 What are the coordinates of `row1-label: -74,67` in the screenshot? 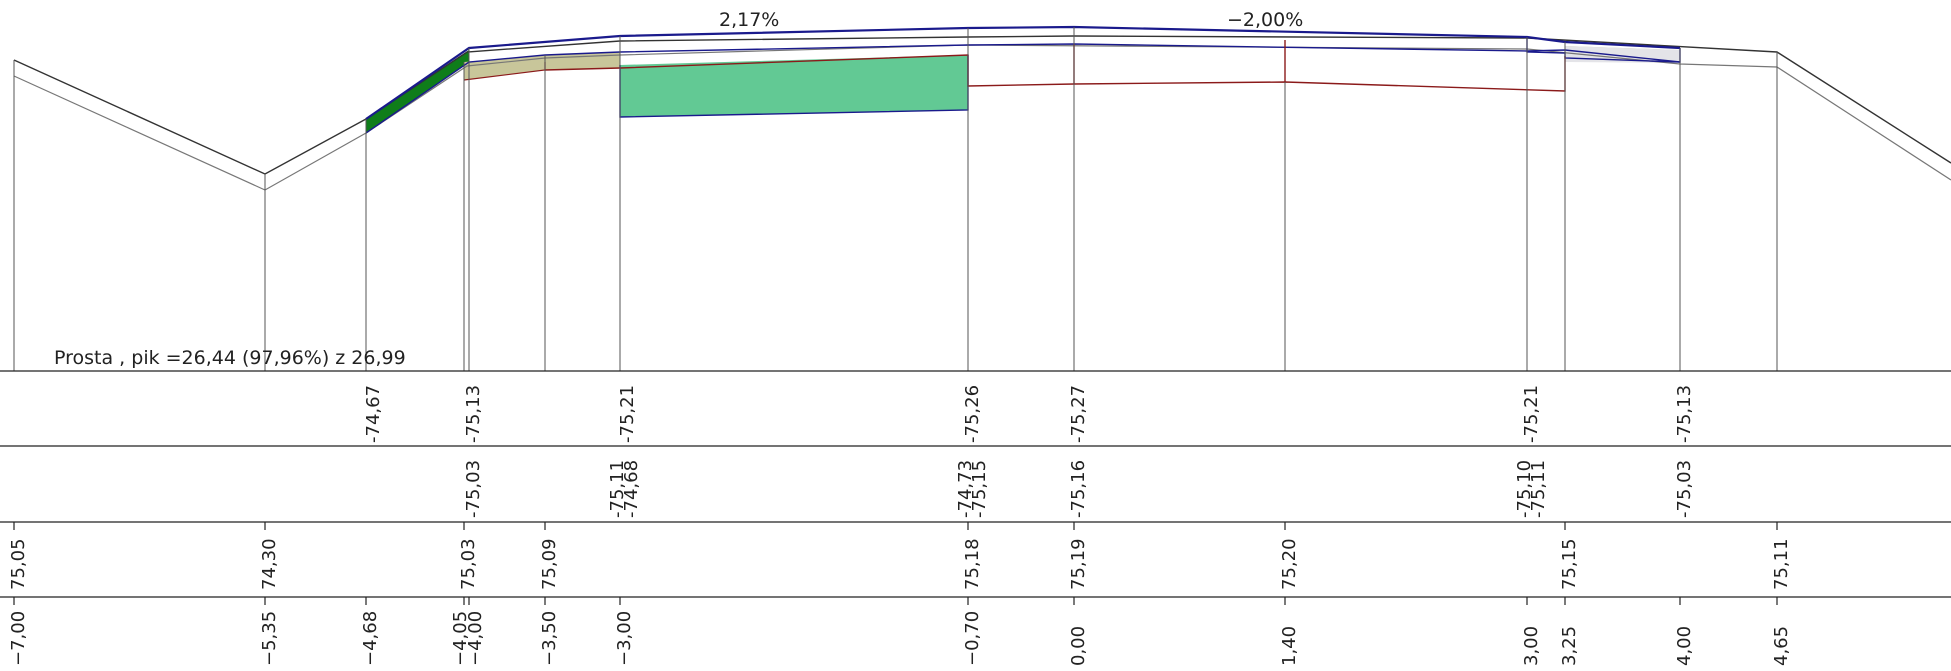 It's located at (373, 414).